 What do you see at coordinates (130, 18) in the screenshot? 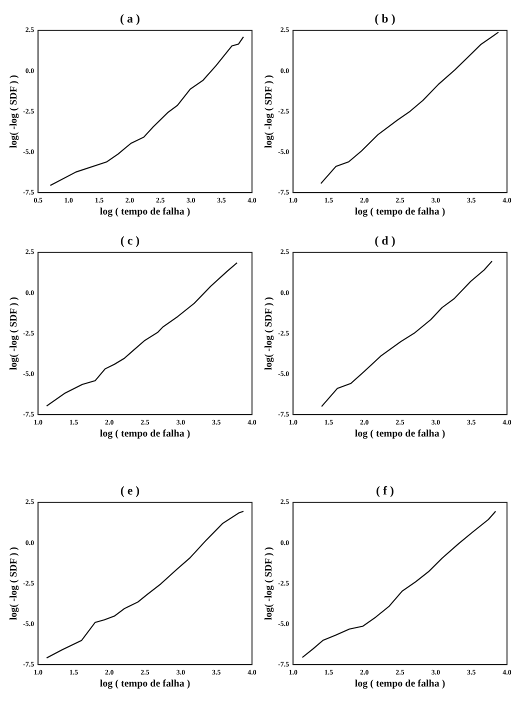
I see `chart-title: ( a )` at bounding box center [130, 18].